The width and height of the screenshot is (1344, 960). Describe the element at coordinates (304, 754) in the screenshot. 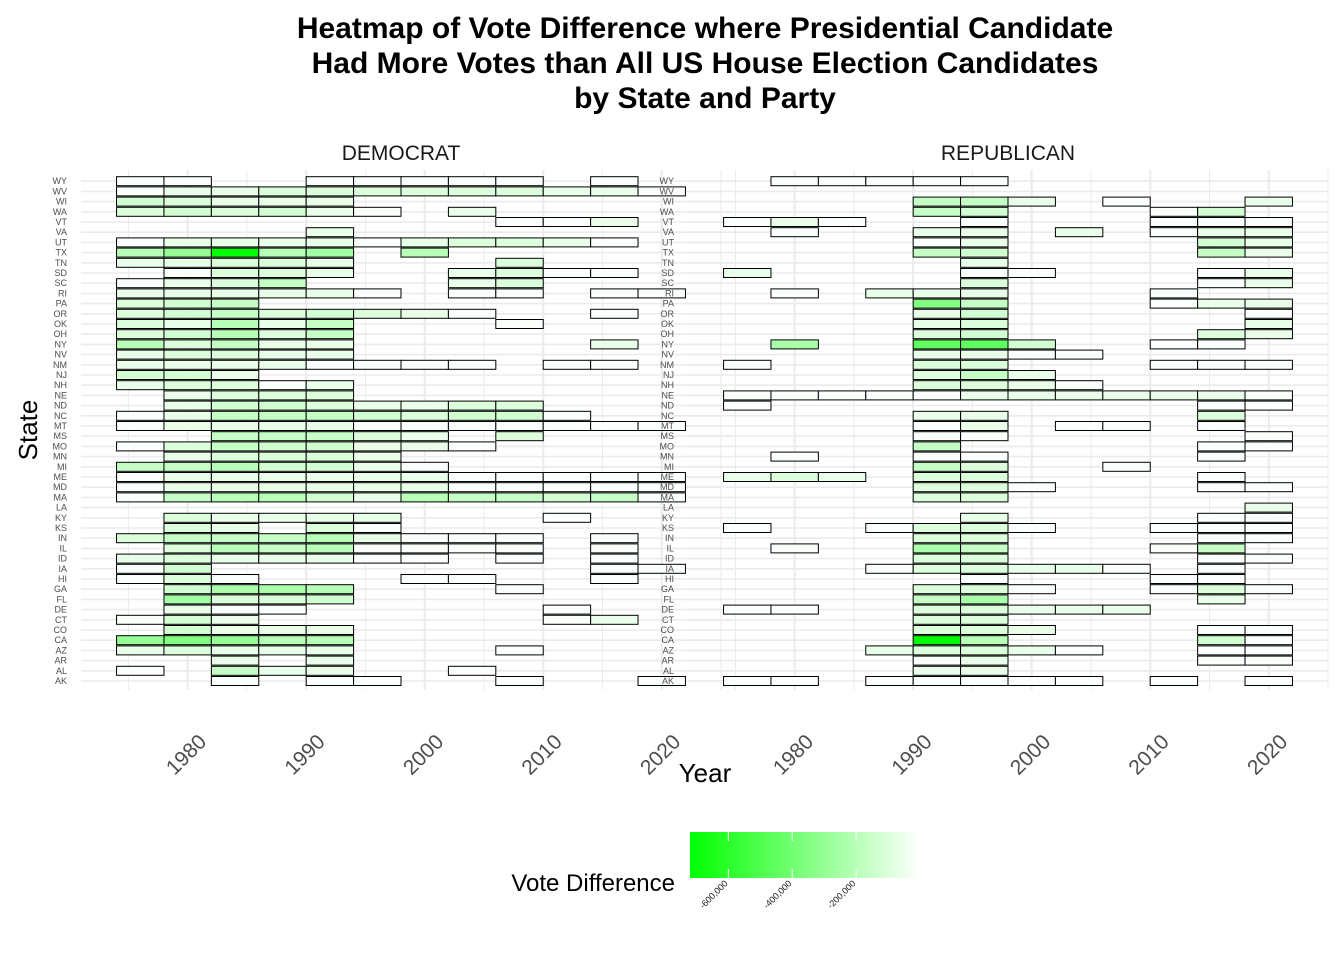

I see `year-tick-label: 1990` at that location.